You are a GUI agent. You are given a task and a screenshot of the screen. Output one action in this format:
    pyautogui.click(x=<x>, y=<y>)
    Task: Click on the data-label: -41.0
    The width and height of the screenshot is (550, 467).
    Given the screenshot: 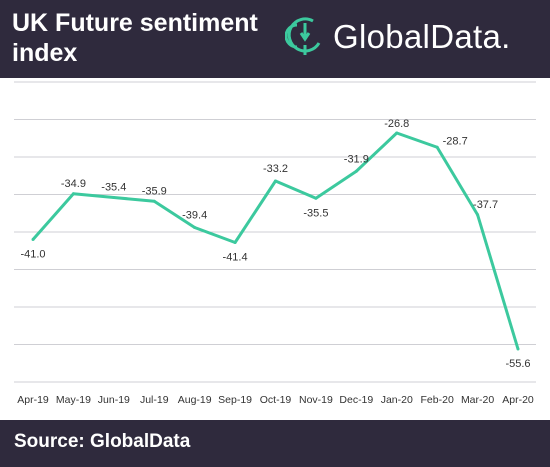 What is the action you would take?
    pyautogui.click(x=32, y=255)
    